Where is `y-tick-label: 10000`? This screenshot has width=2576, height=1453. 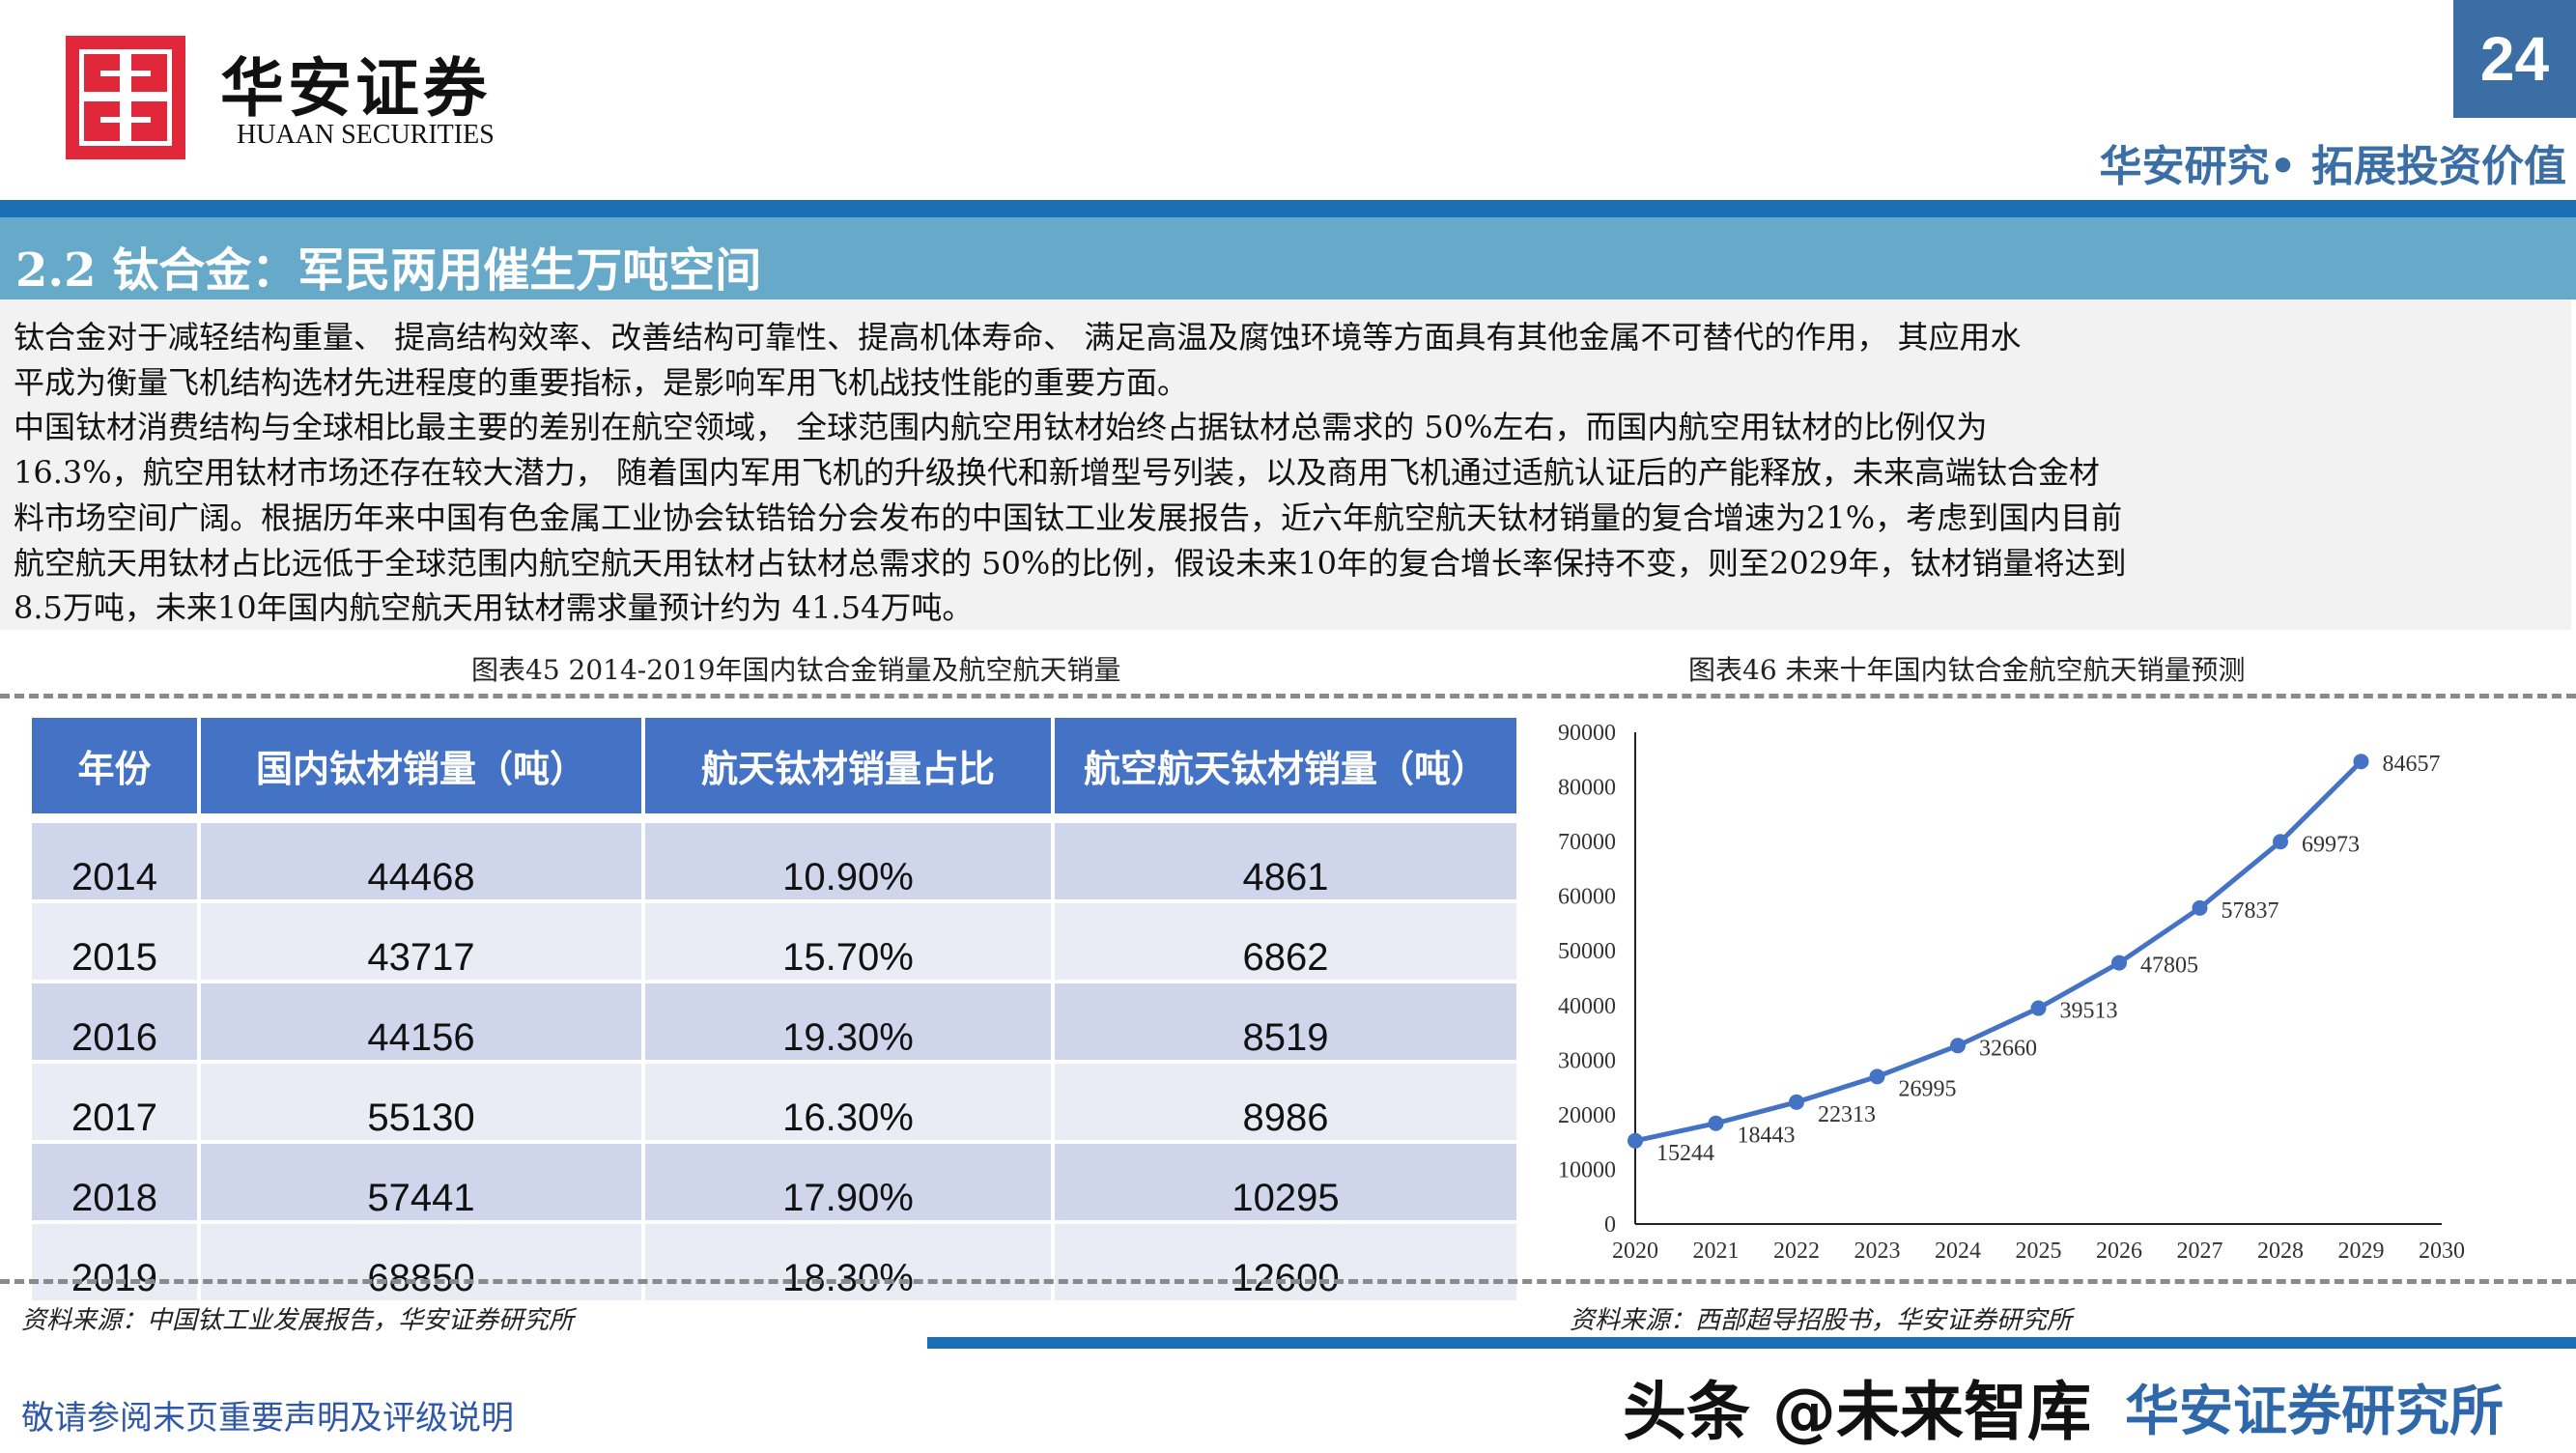
y-tick-label: 10000 is located at coordinates (1587, 1169).